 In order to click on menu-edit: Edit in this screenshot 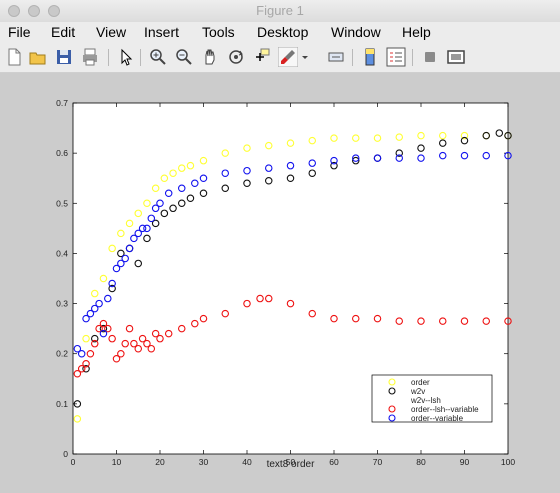, I will do `click(63, 32)`.